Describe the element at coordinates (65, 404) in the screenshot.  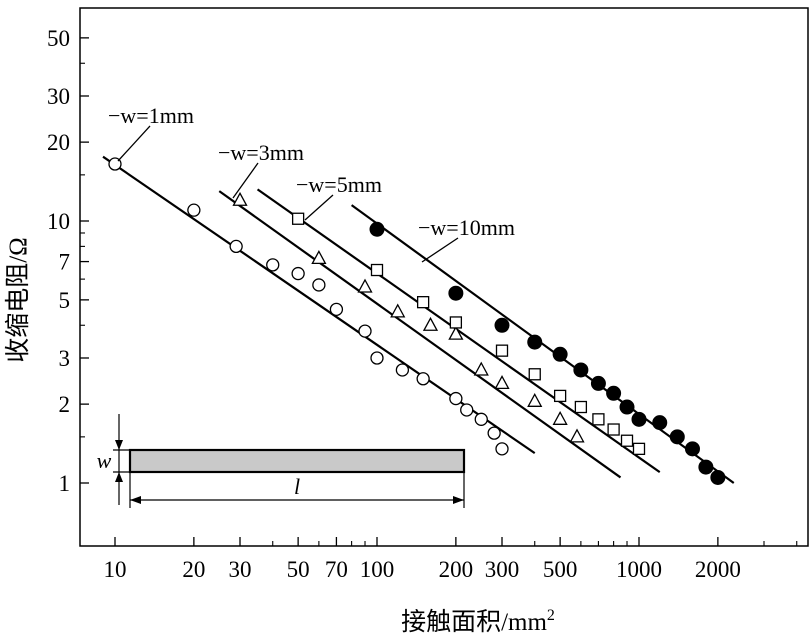
I see `y-tick-label: 2` at that location.